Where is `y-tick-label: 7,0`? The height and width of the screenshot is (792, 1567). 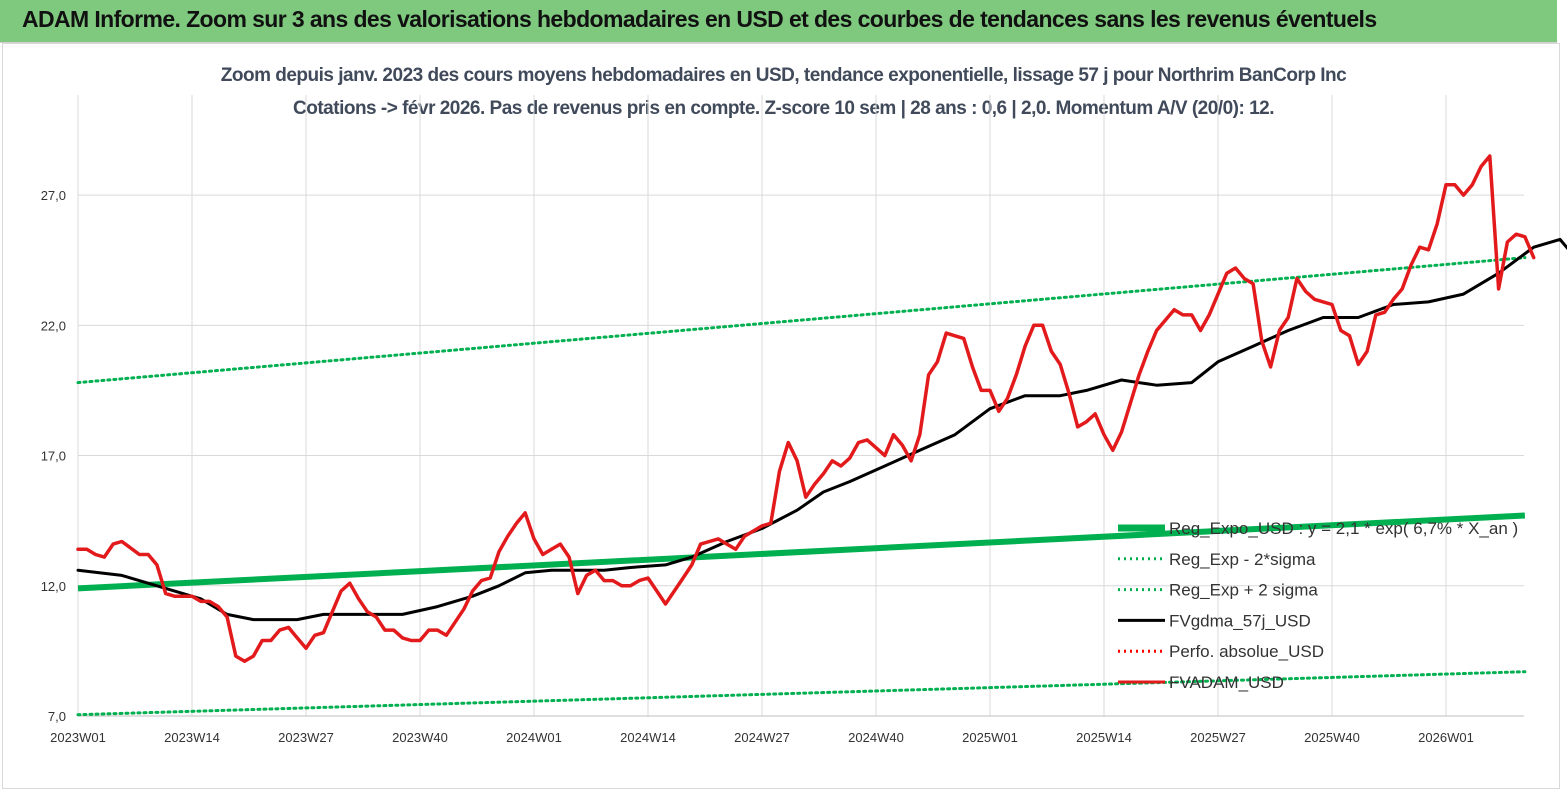 y-tick-label: 7,0 is located at coordinates (57, 716).